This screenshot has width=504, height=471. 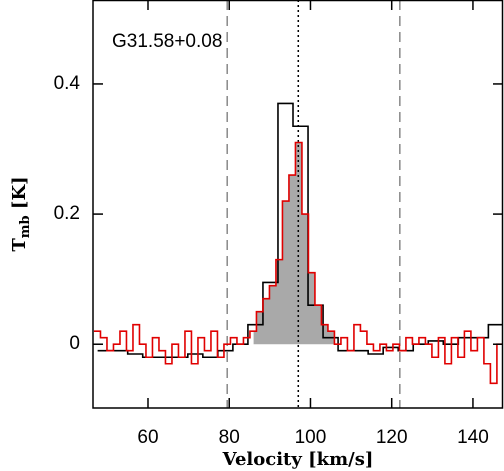 What do you see at coordinates (19, 245) in the screenshot?
I see `y-label-main: T` at bounding box center [19, 245].